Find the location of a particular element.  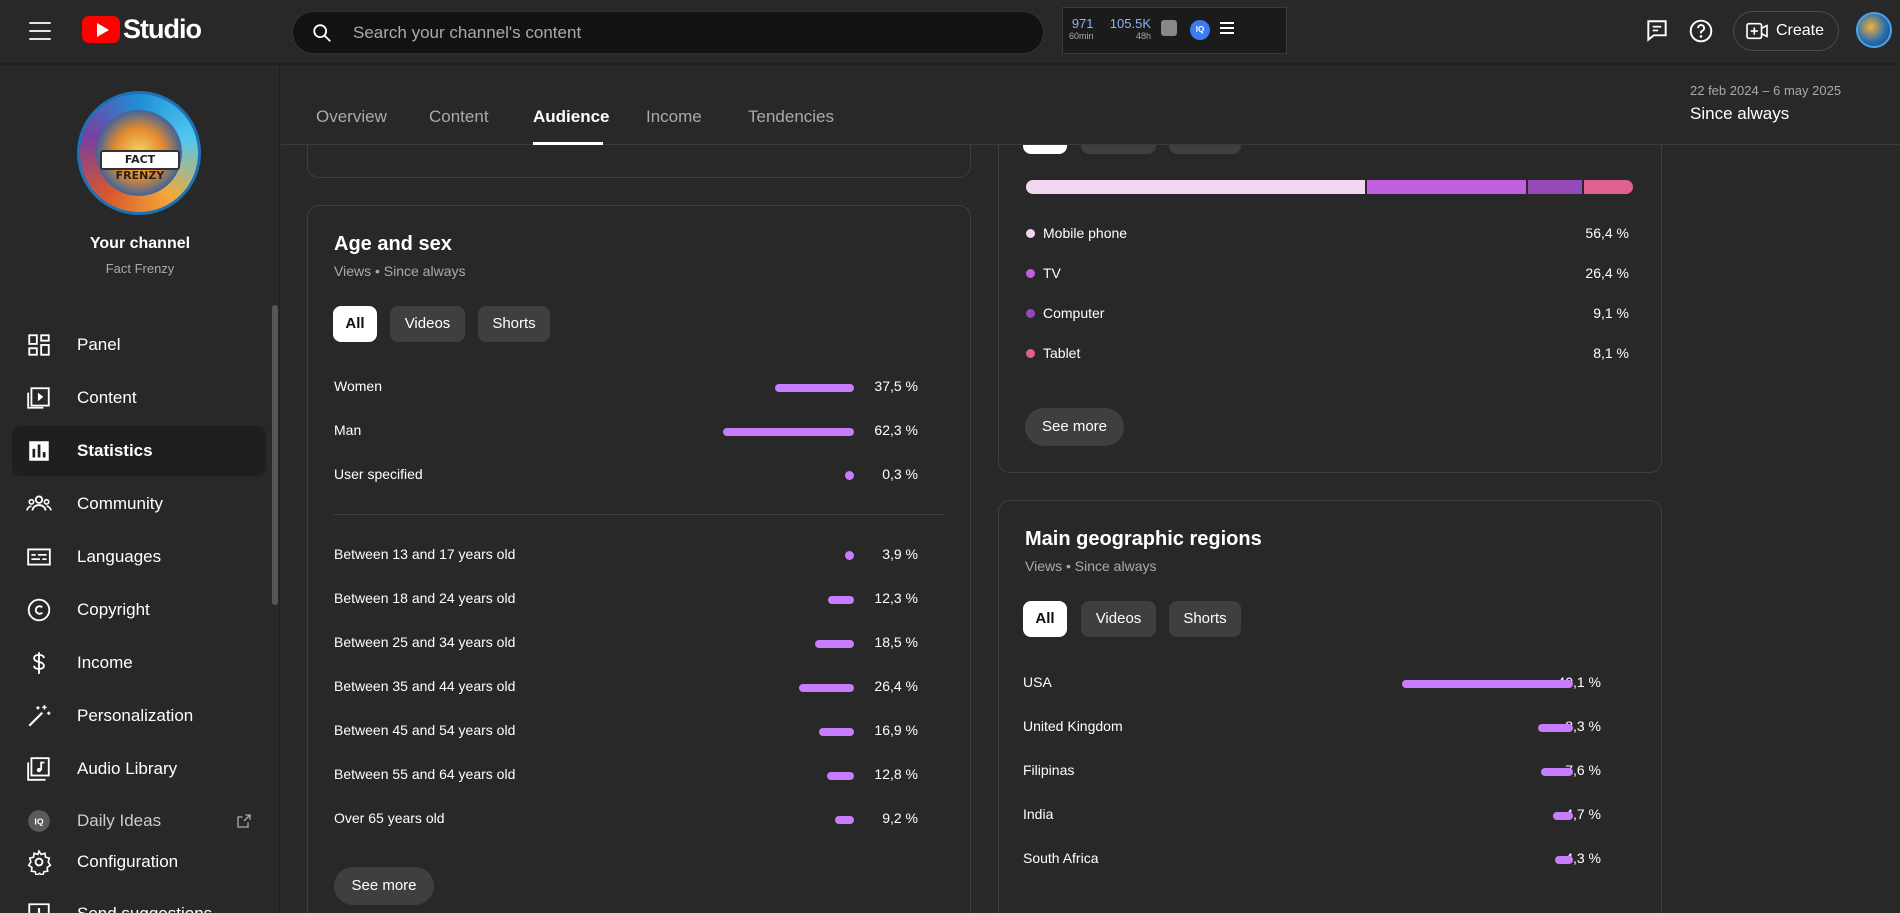

svg-text: IQ is located at coordinates (38, 821).